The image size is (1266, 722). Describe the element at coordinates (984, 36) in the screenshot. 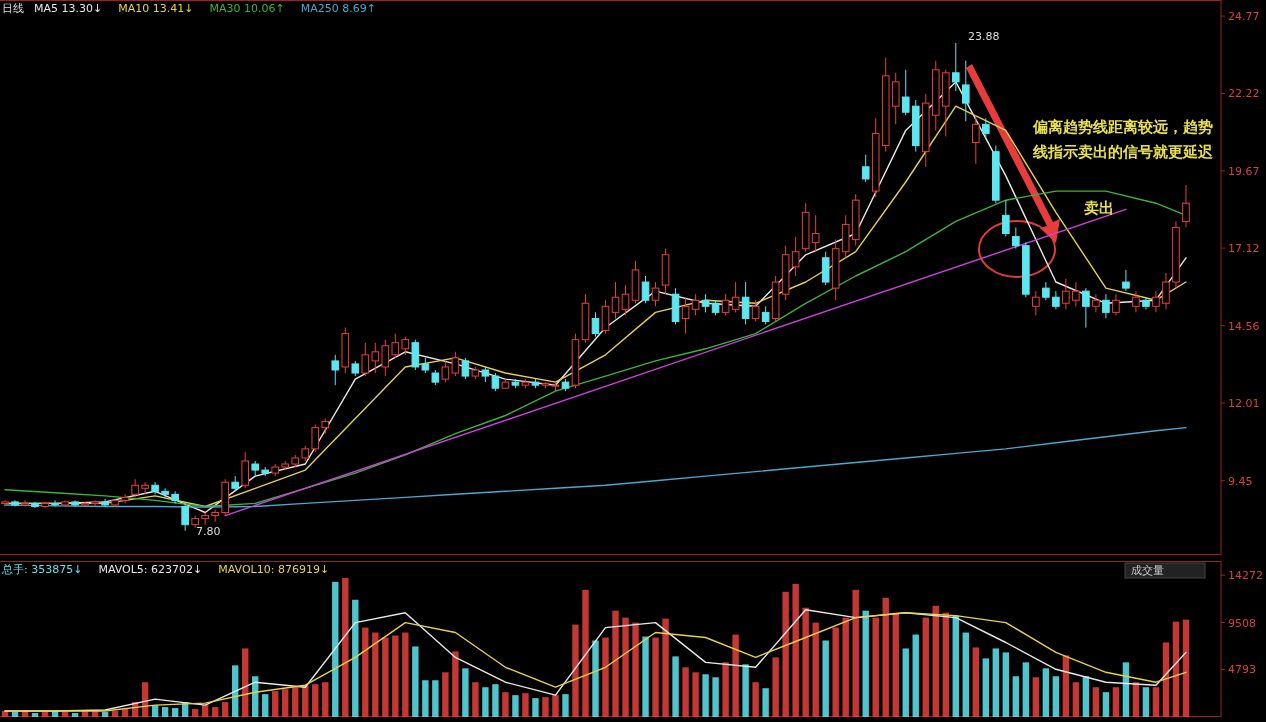

I see `annotation: 23.88` at that location.